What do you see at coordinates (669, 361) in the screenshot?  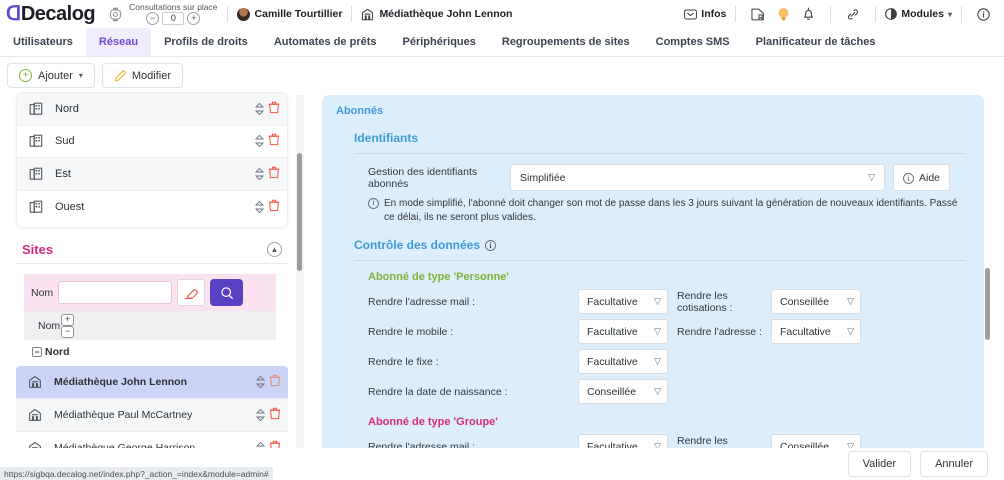 I see `field-row: Rendre le fixe : Facultative ▽` at bounding box center [669, 361].